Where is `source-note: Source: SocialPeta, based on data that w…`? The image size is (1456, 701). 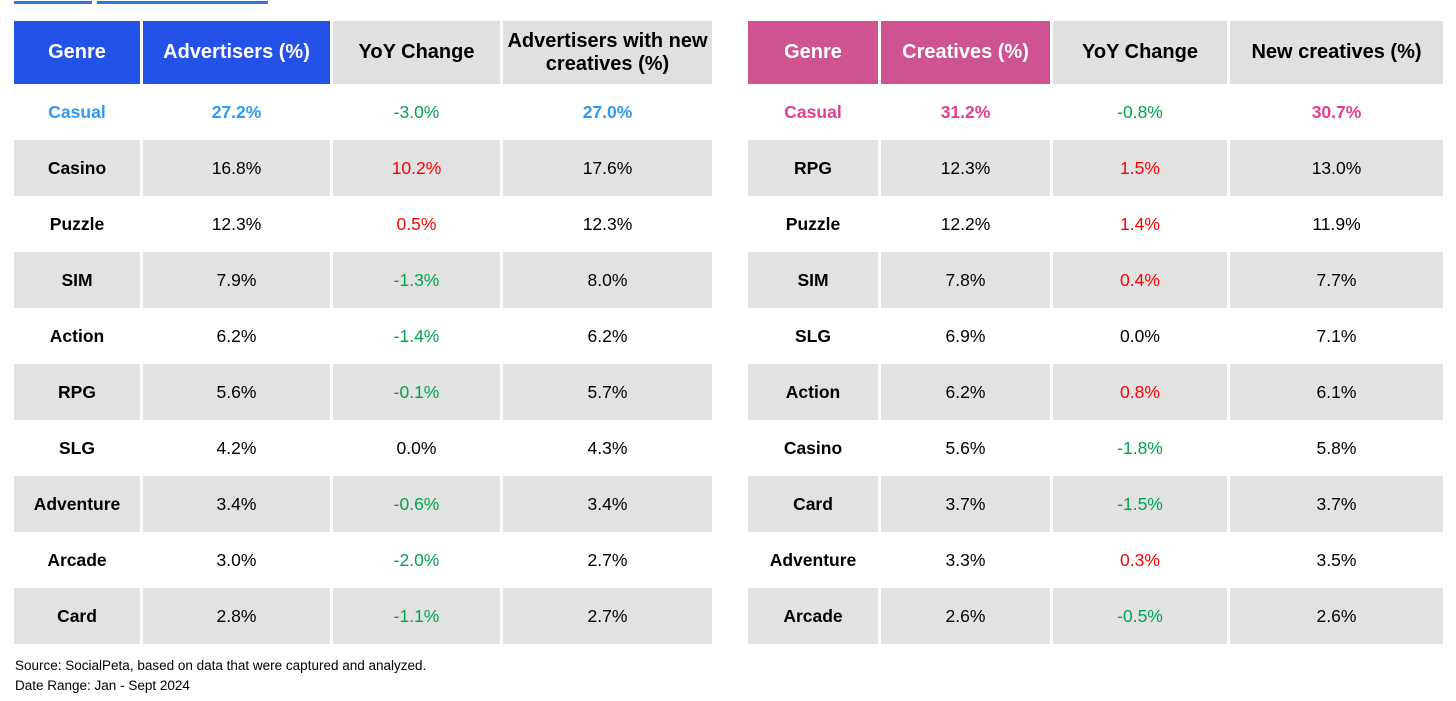 source-note: Source: SocialPeta, based on data that w… is located at coordinates (221, 665).